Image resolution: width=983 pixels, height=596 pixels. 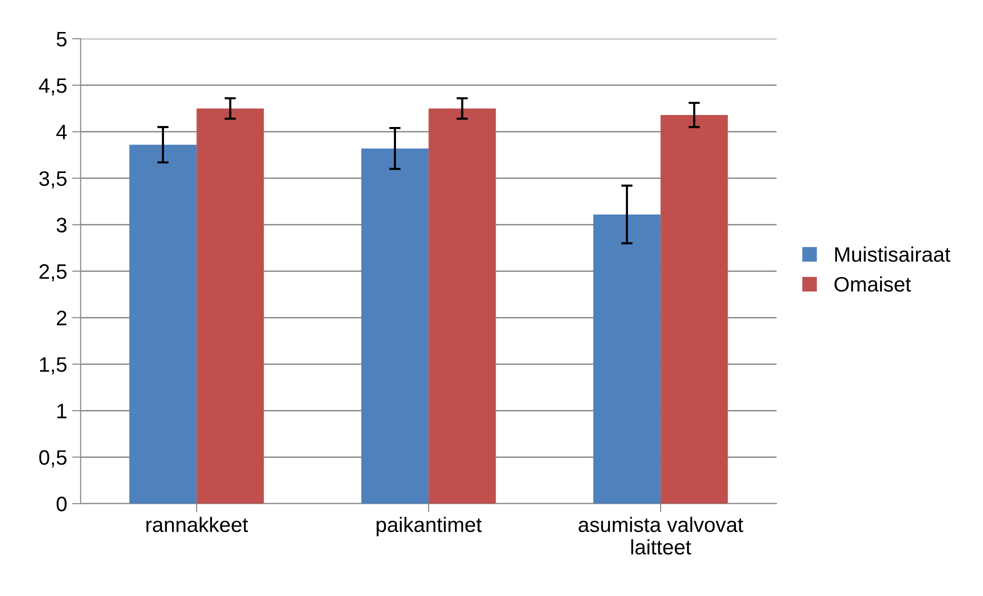 I want to click on y-tick-label: 1, so click(x=61, y=411).